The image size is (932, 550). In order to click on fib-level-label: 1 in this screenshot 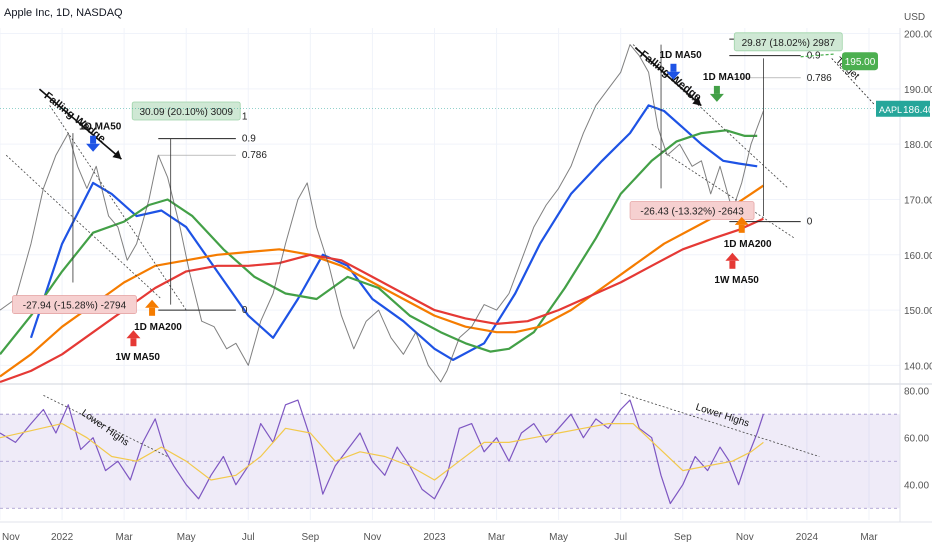, I will do `click(245, 117)`.